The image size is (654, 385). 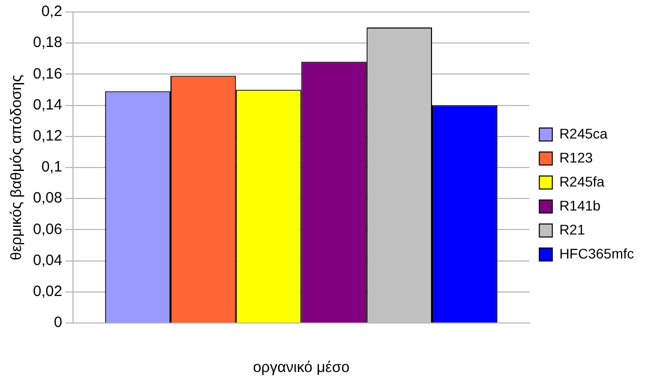 I want to click on y-tick-label: 0,08, so click(x=47, y=198).